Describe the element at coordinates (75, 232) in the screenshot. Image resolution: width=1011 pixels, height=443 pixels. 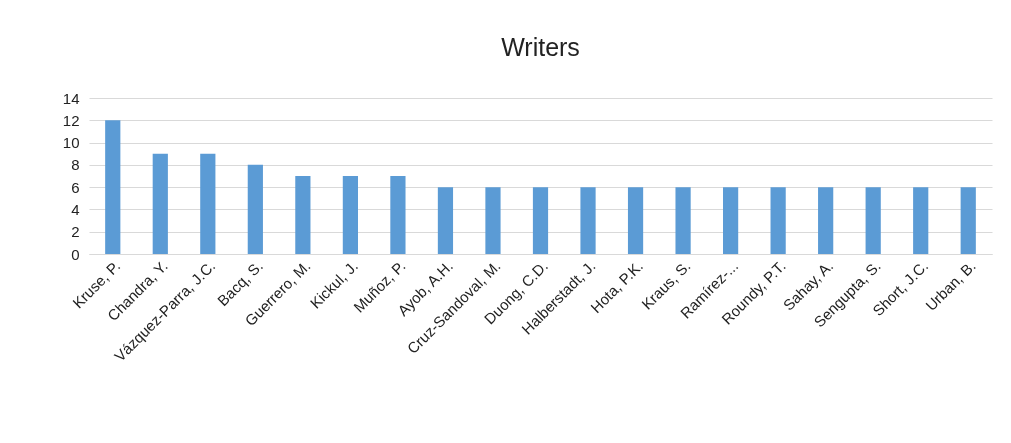
I see `y-tick-label: 2` at that location.